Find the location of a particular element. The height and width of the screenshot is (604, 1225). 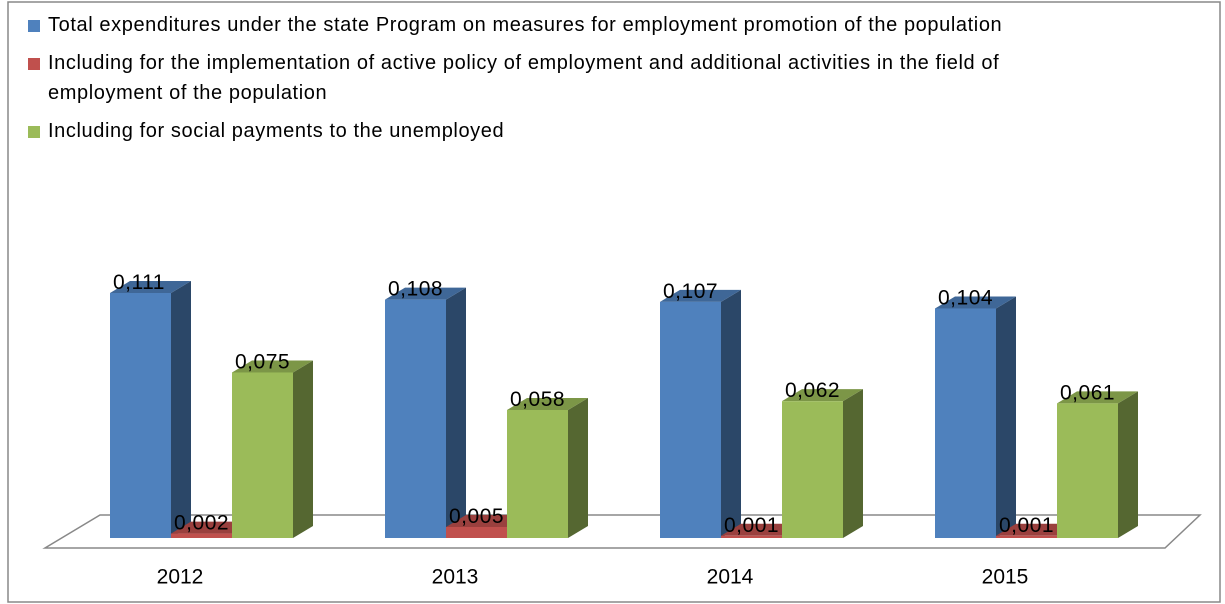

data-label: 0,062 is located at coordinates (812, 390).